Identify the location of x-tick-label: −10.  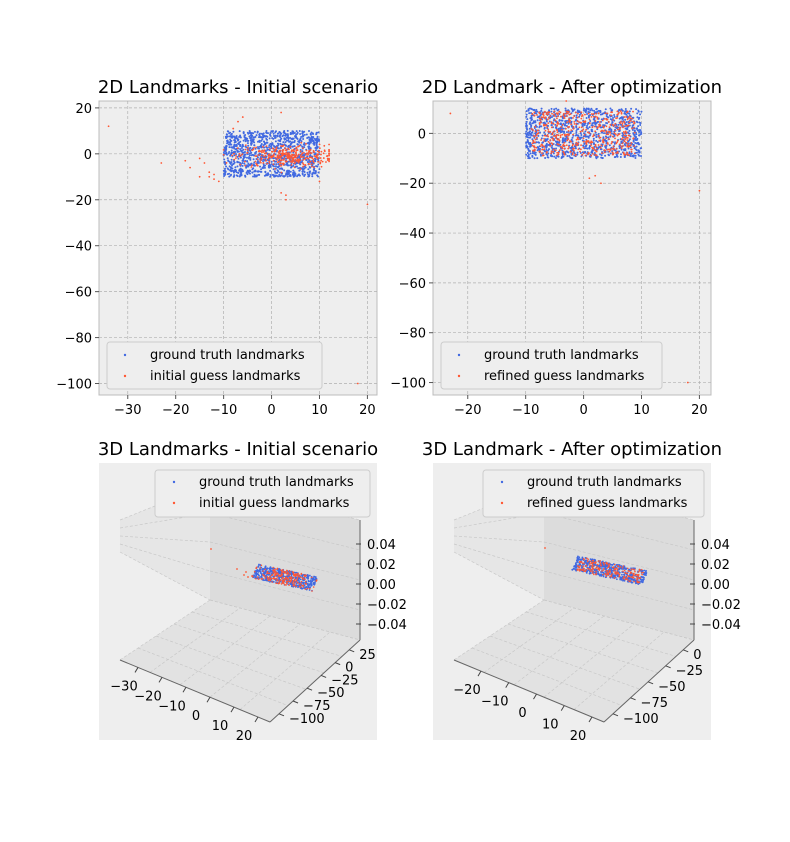
(525, 410).